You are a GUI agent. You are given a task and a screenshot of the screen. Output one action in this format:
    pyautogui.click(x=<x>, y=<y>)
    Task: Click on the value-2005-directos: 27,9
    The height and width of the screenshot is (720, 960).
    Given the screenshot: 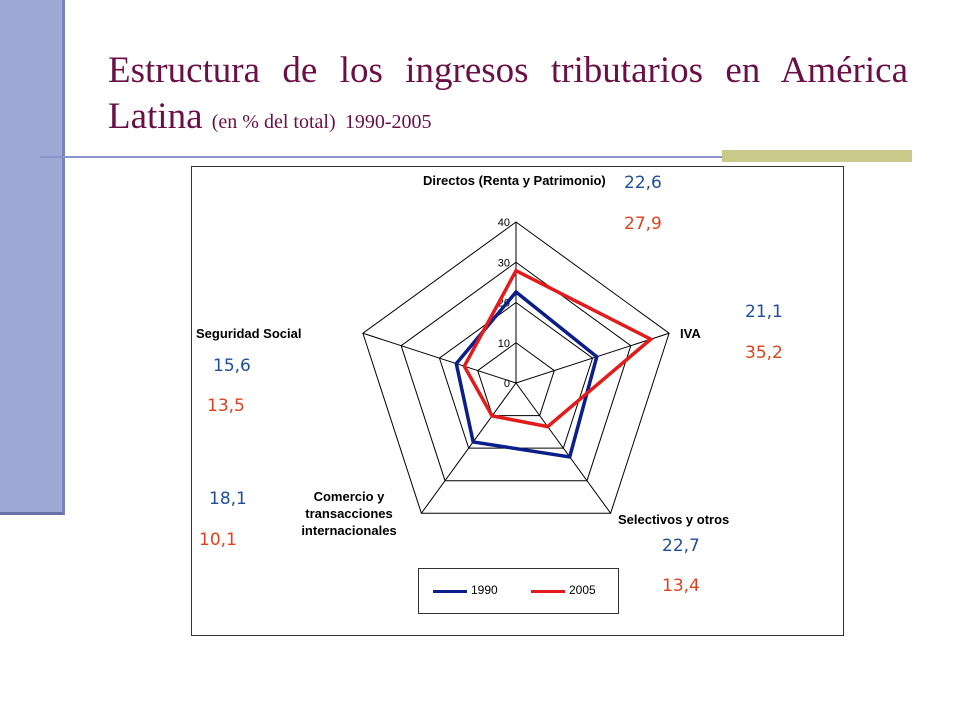 What is the action you would take?
    pyautogui.click(x=643, y=224)
    